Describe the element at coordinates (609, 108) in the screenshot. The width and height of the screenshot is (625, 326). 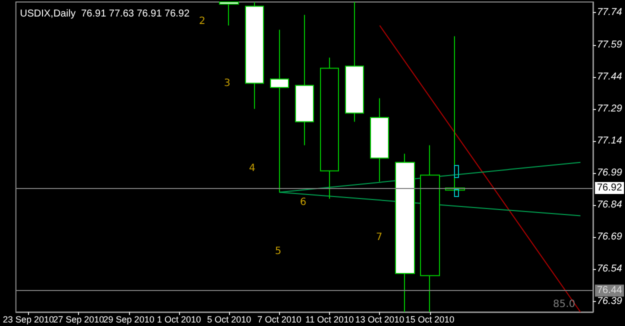
I see `y-tick-label: 77.29` at that location.